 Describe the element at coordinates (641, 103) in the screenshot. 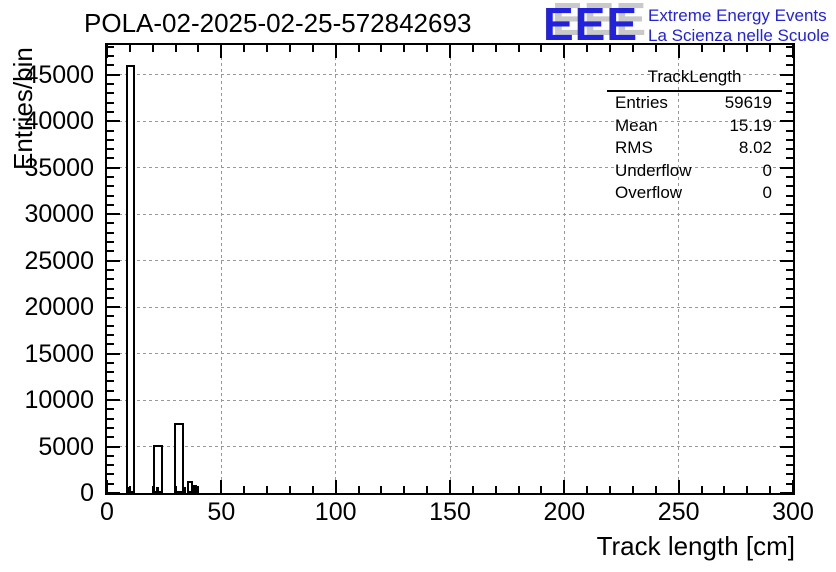

I see `stats-row-label: Entries` at that location.